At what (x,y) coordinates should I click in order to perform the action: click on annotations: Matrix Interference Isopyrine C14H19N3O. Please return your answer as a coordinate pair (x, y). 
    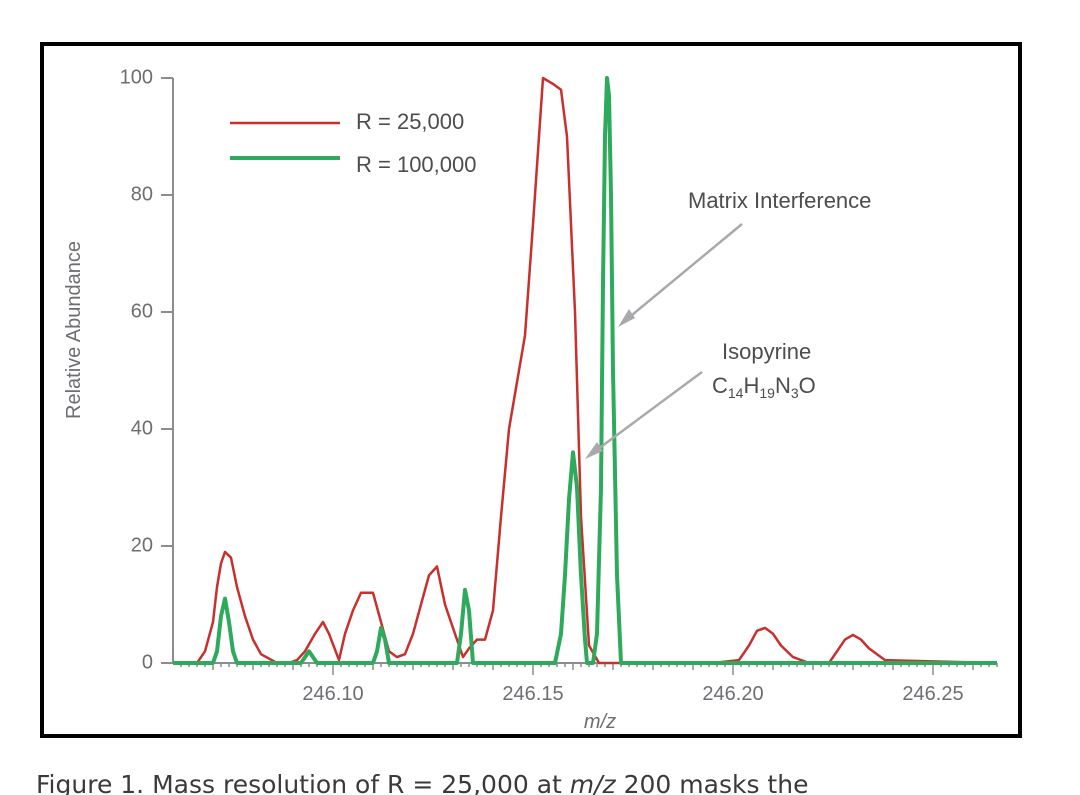
    Looking at the image, I should click on (728, 323).